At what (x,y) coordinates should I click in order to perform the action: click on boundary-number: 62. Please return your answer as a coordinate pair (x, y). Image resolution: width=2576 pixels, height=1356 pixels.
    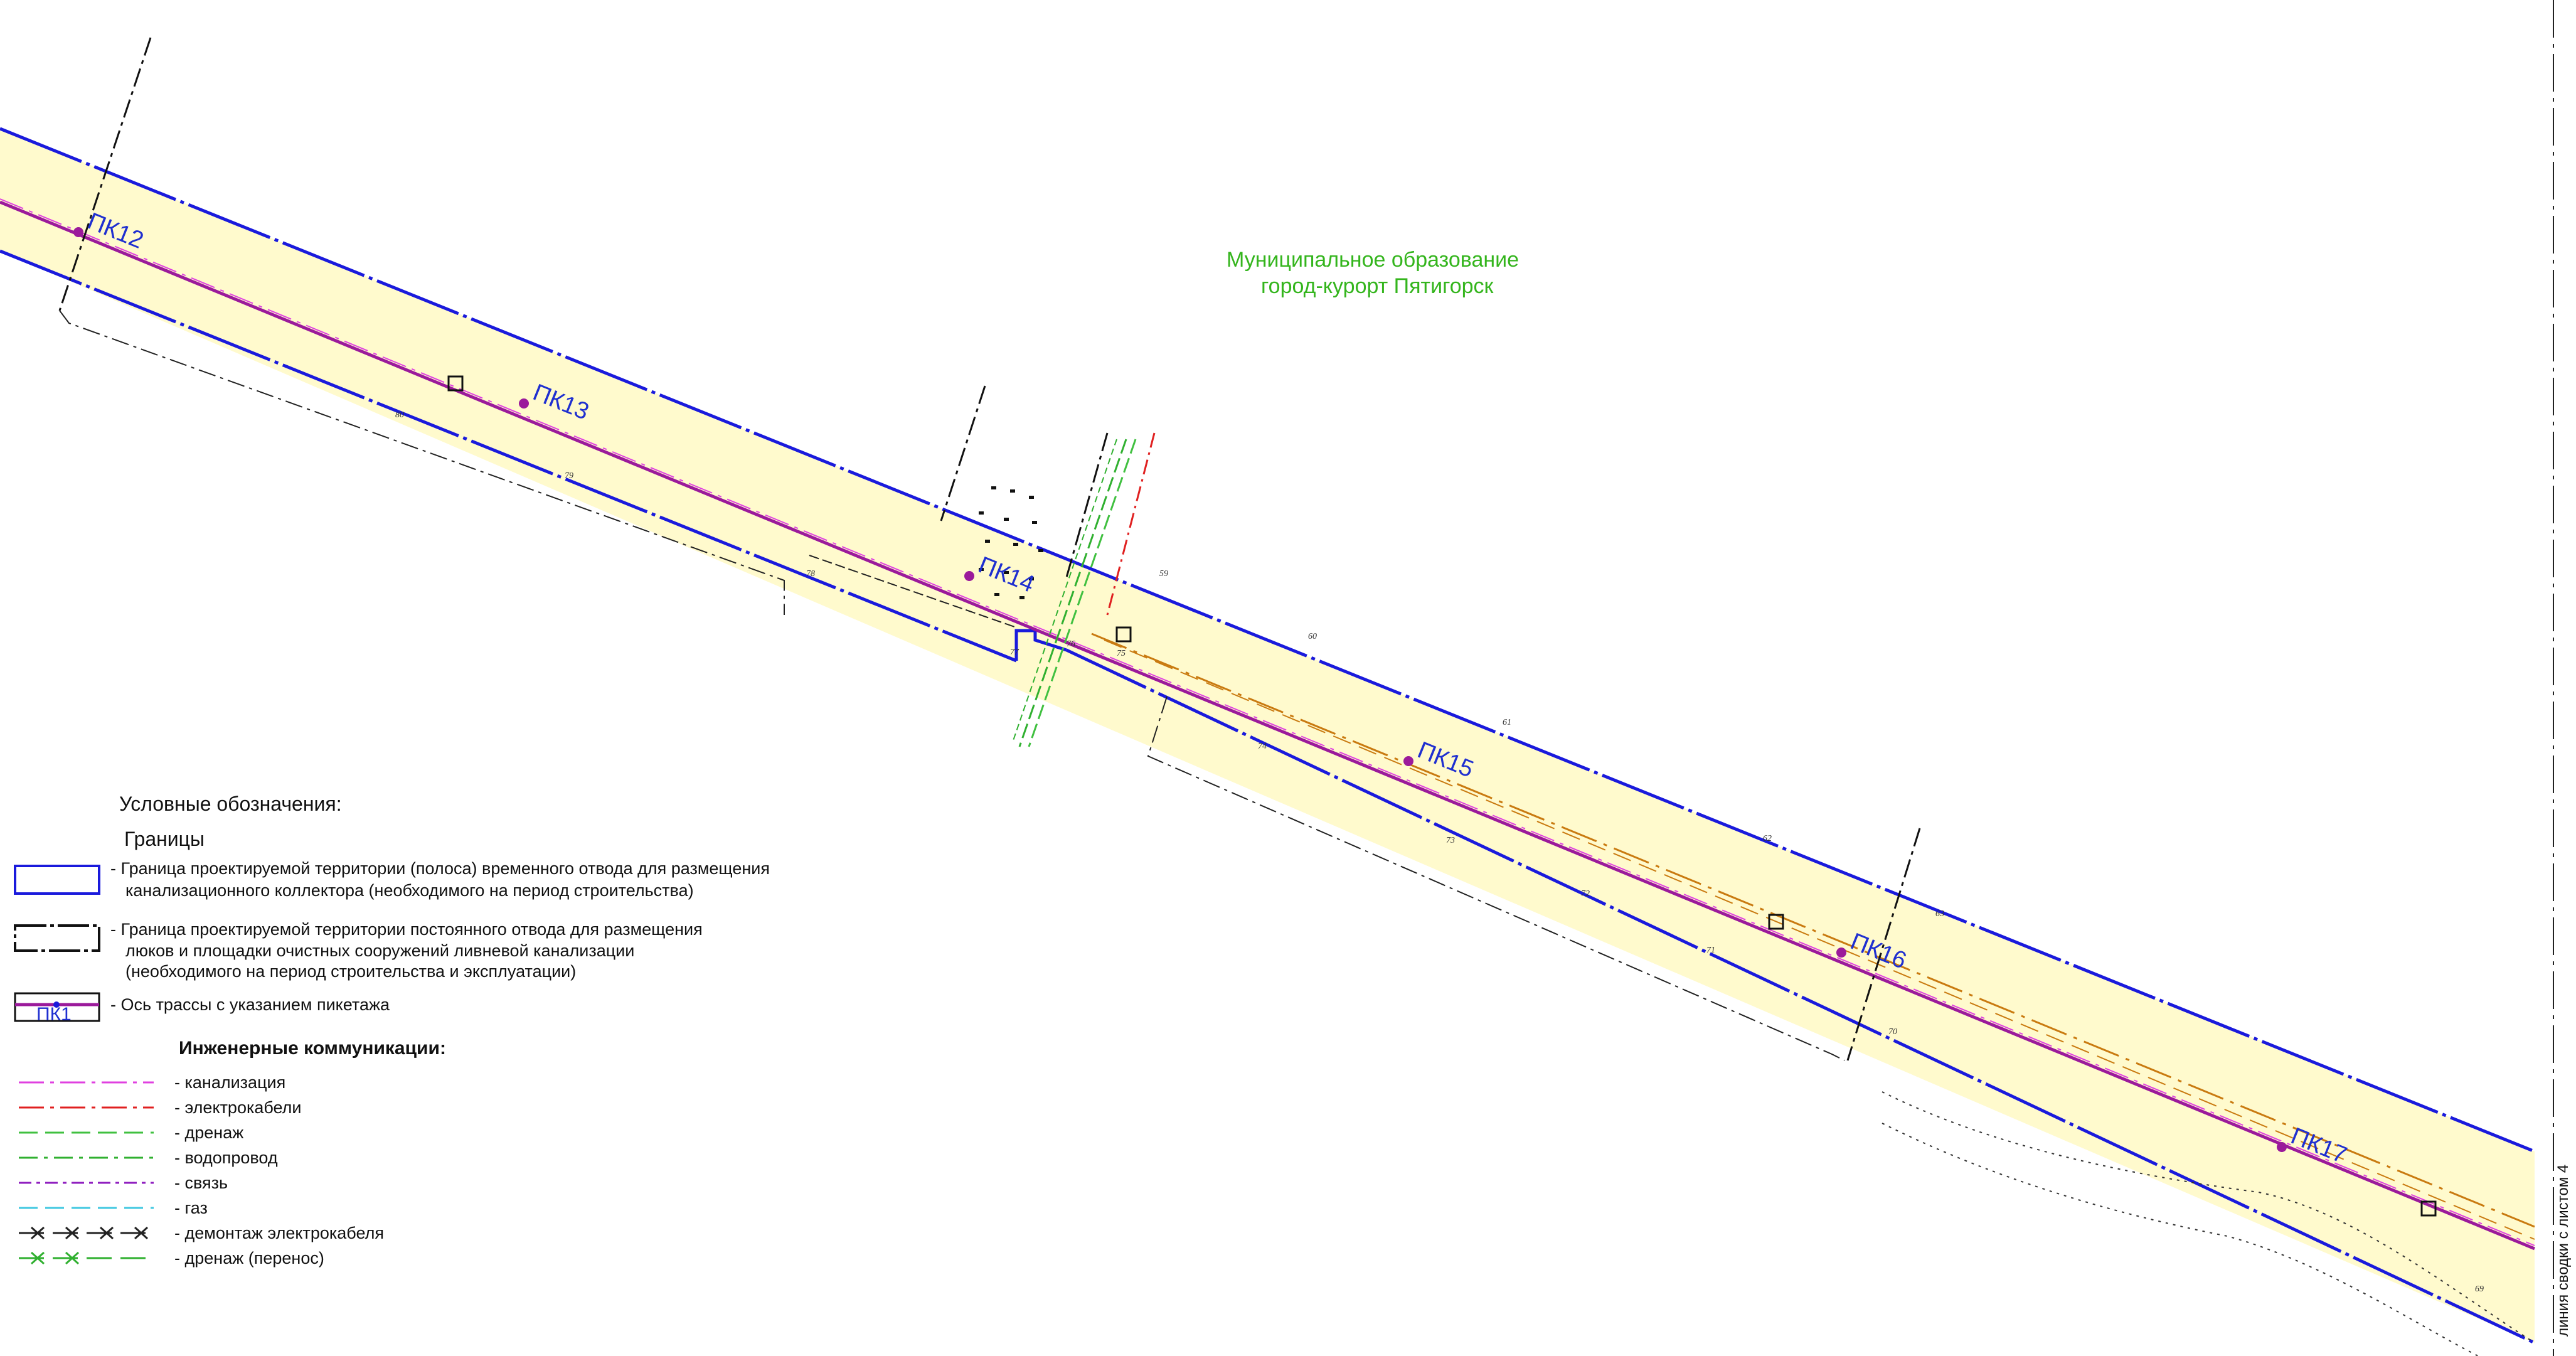
    Looking at the image, I should click on (1767, 838).